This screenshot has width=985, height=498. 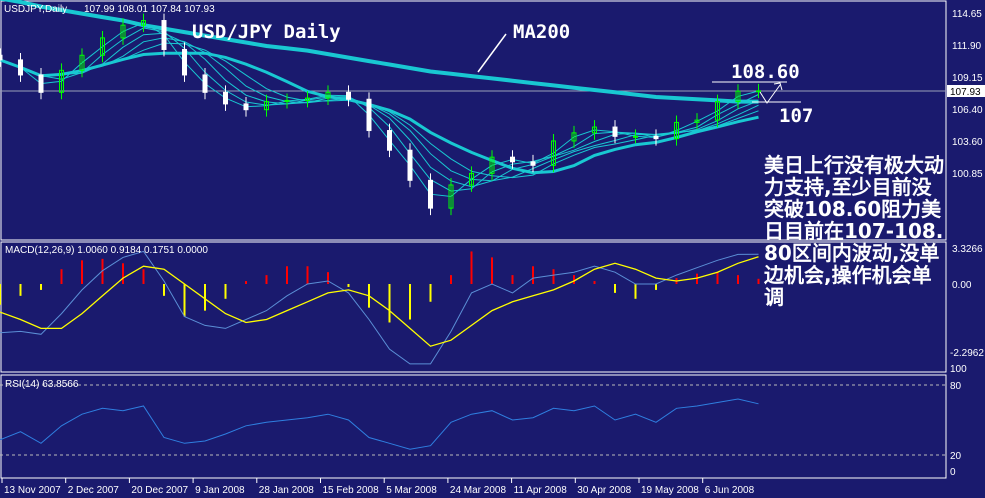 What do you see at coordinates (159, 490) in the screenshot?
I see `date-label: 20 Dec 2007` at bounding box center [159, 490].